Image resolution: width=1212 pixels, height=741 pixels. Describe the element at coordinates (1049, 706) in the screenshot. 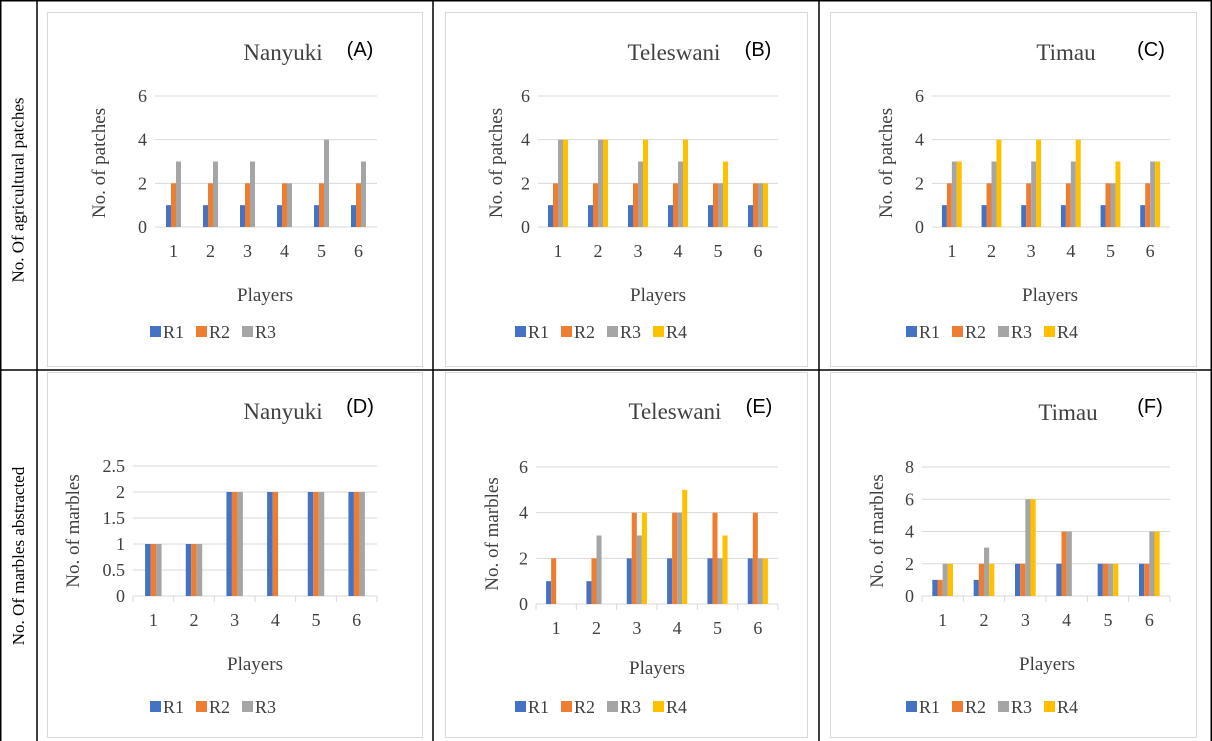

I see `legend-swatch-r4` at that location.